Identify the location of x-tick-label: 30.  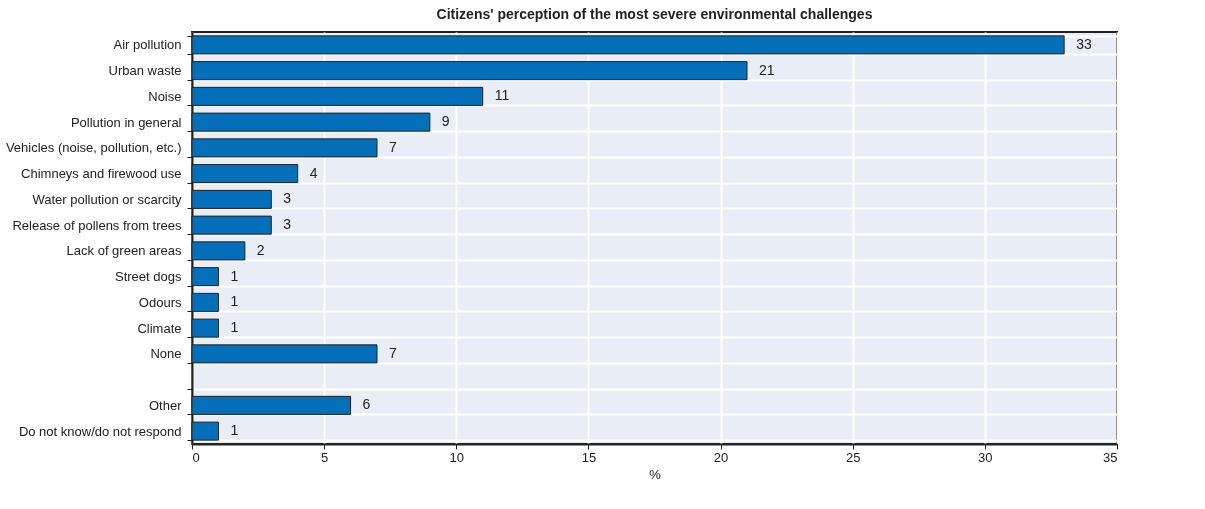
(985, 457).